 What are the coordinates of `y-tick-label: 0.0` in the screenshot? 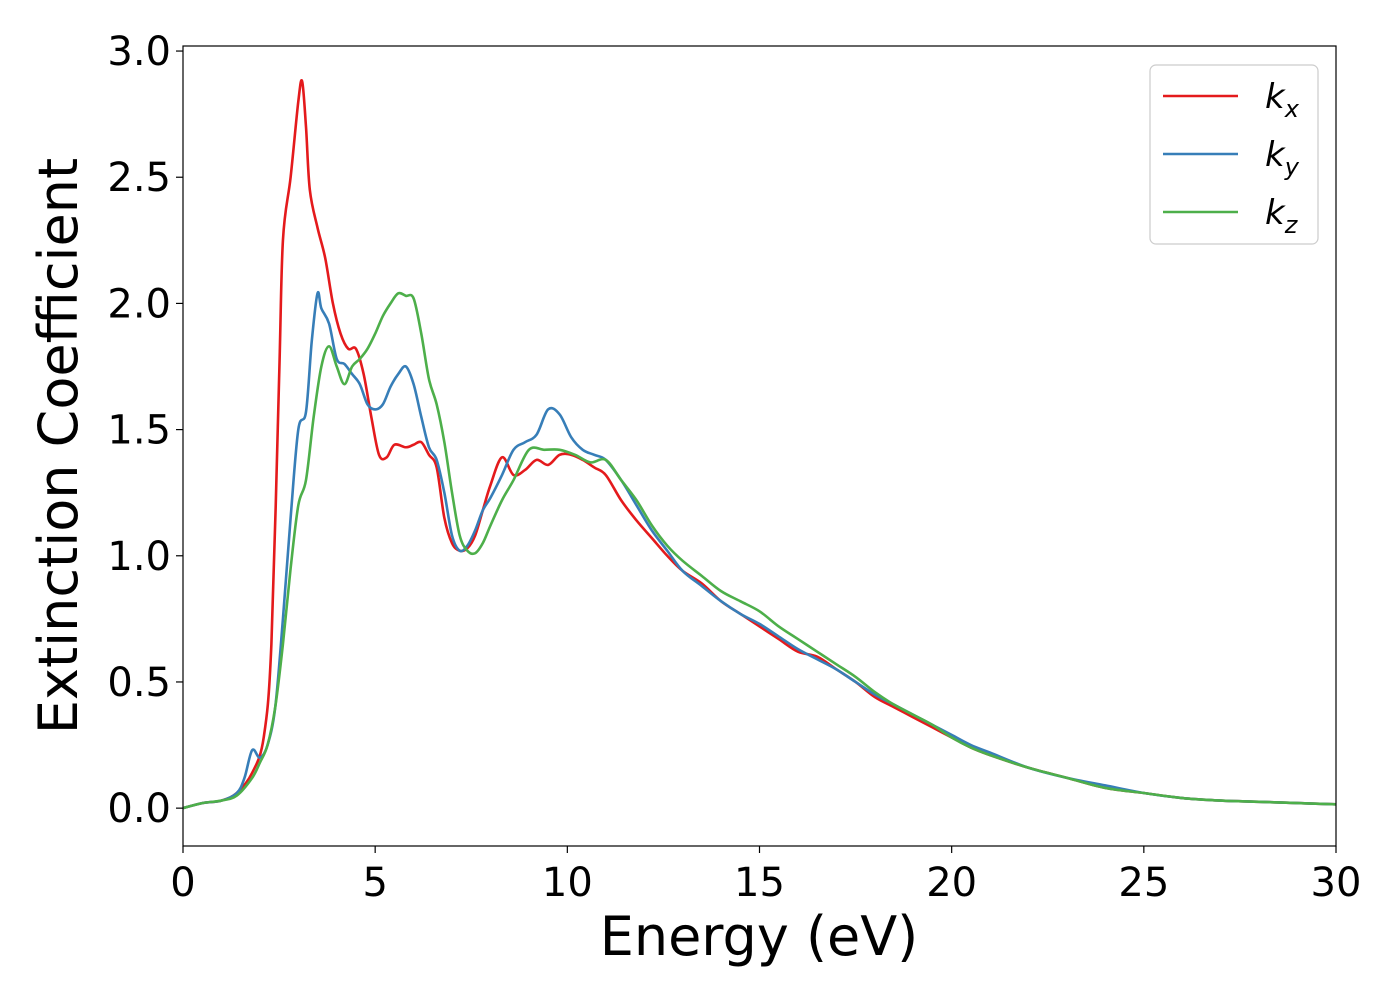 It's located at (139, 809).